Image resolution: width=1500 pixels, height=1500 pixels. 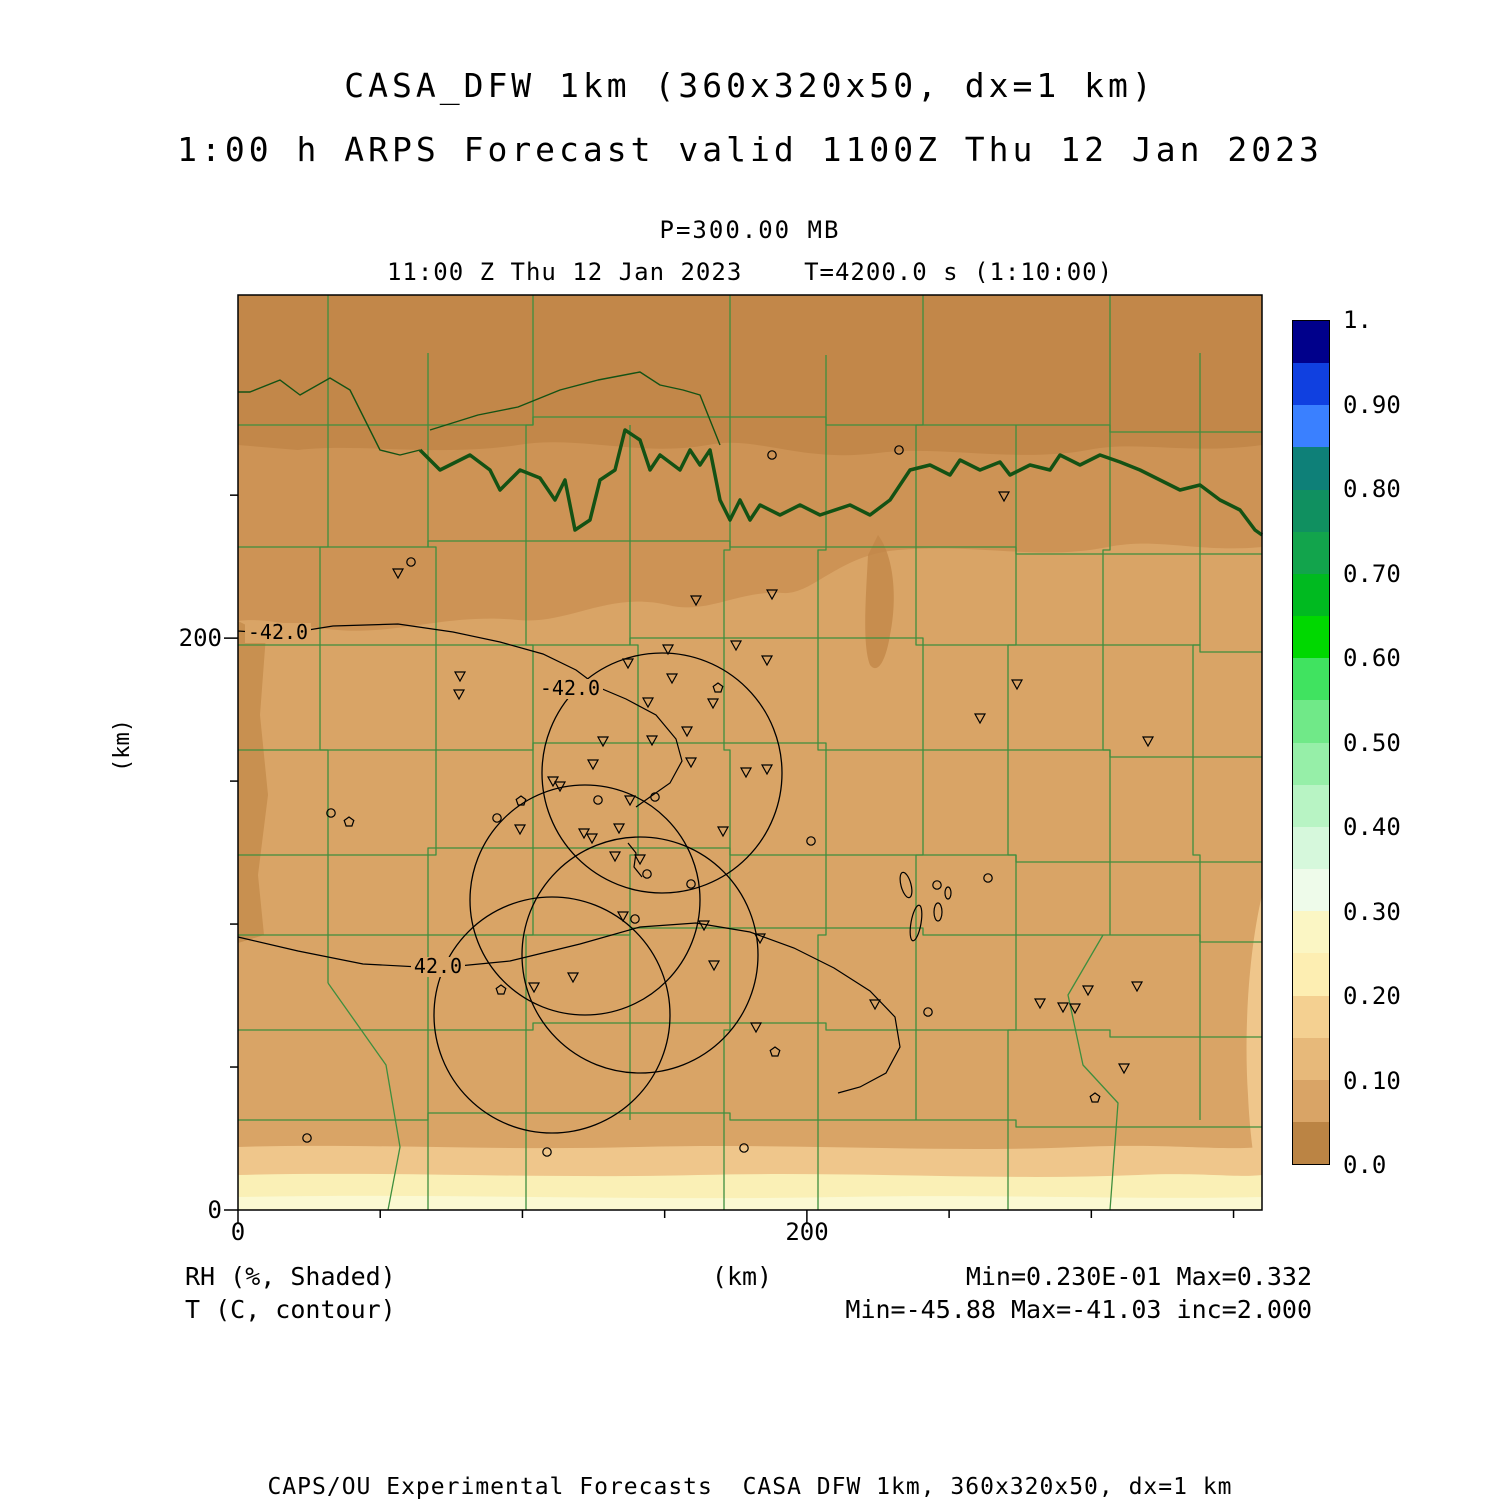 What do you see at coordinates (575, 408) in the screenshot?
I see `river-thin-creek` at bounding box center [575, 408].